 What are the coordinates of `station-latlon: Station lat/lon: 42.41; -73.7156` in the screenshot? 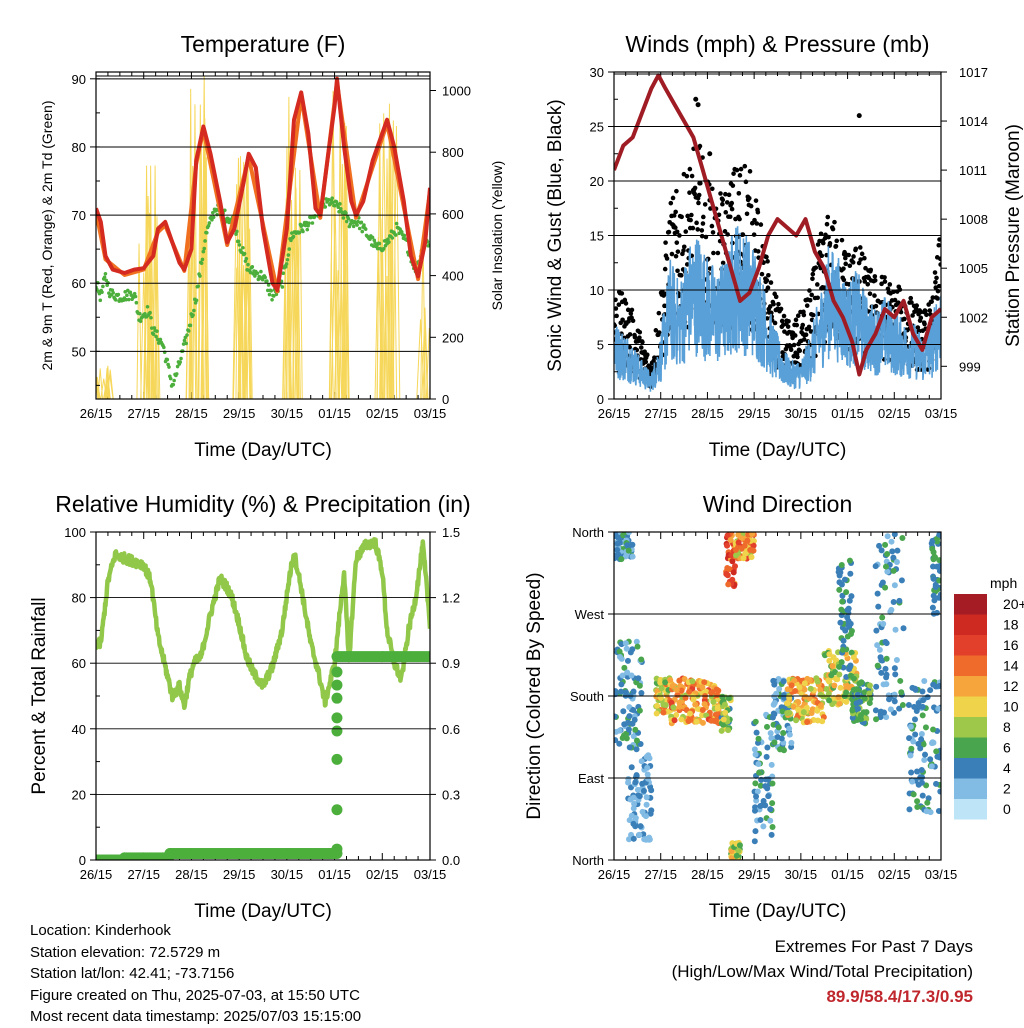 It's located at (132, 973).